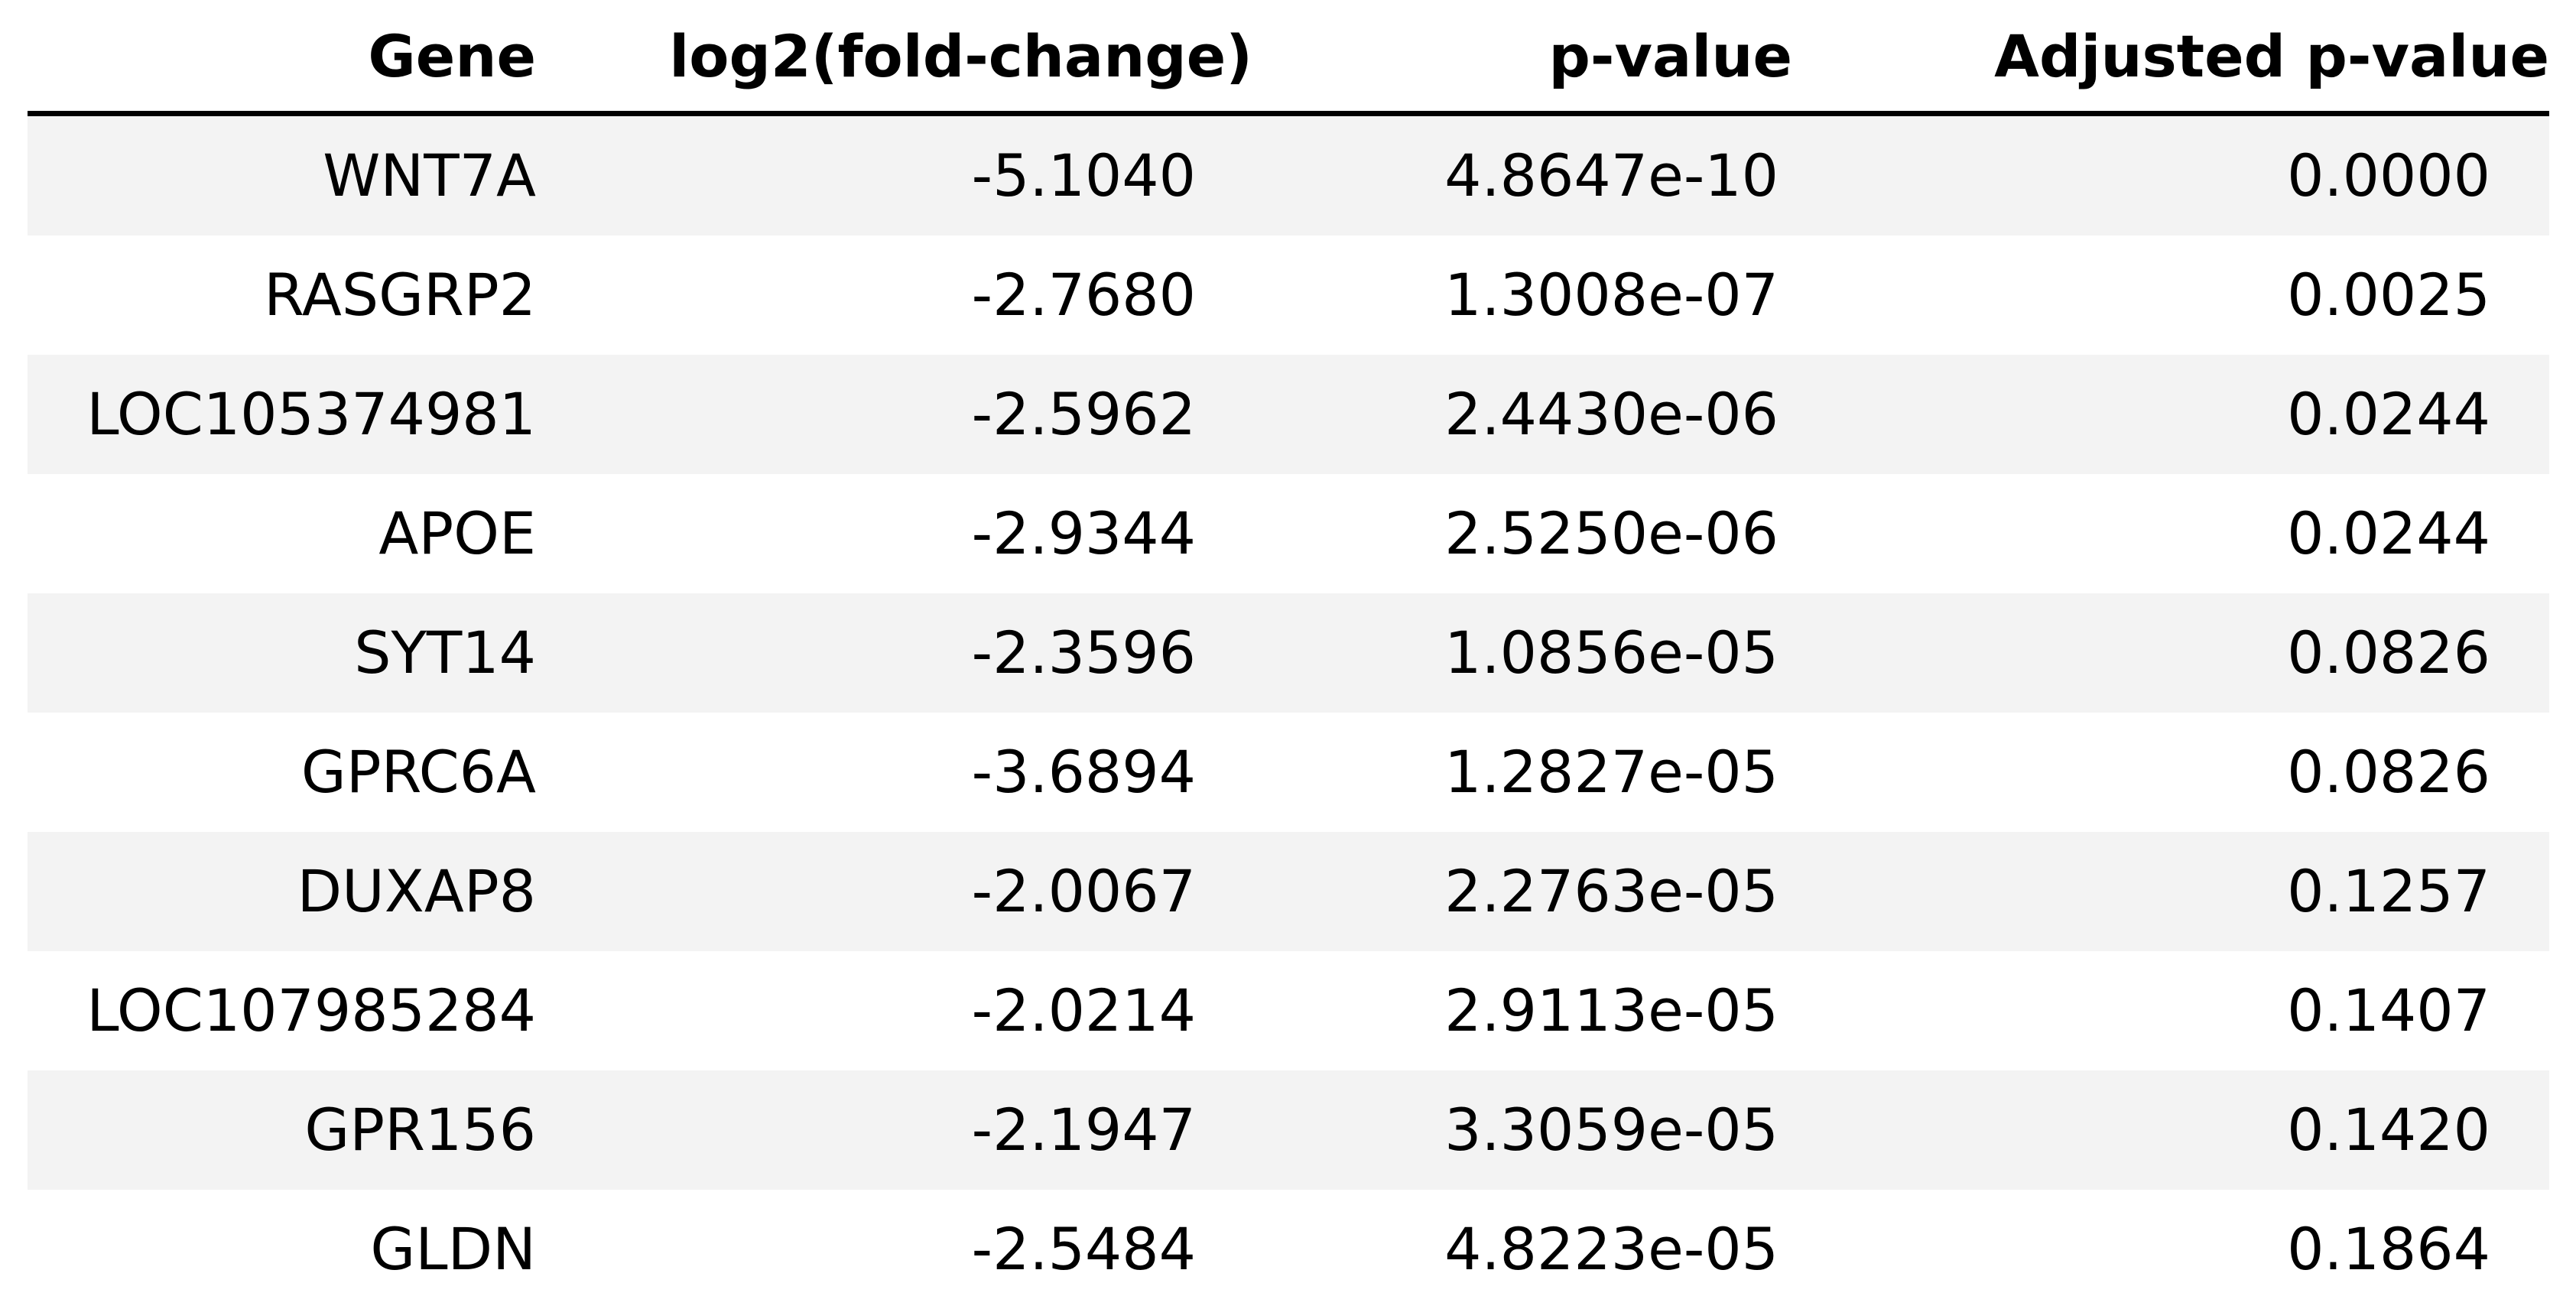 Image resolution: width=2576 pixels, height=1309 pixels. Describe the element at coordinates (1289, 295) in the screenshot. I see `table-row: RASGRP2 -2.7680 1.3008e-07 0.0025` at that location.